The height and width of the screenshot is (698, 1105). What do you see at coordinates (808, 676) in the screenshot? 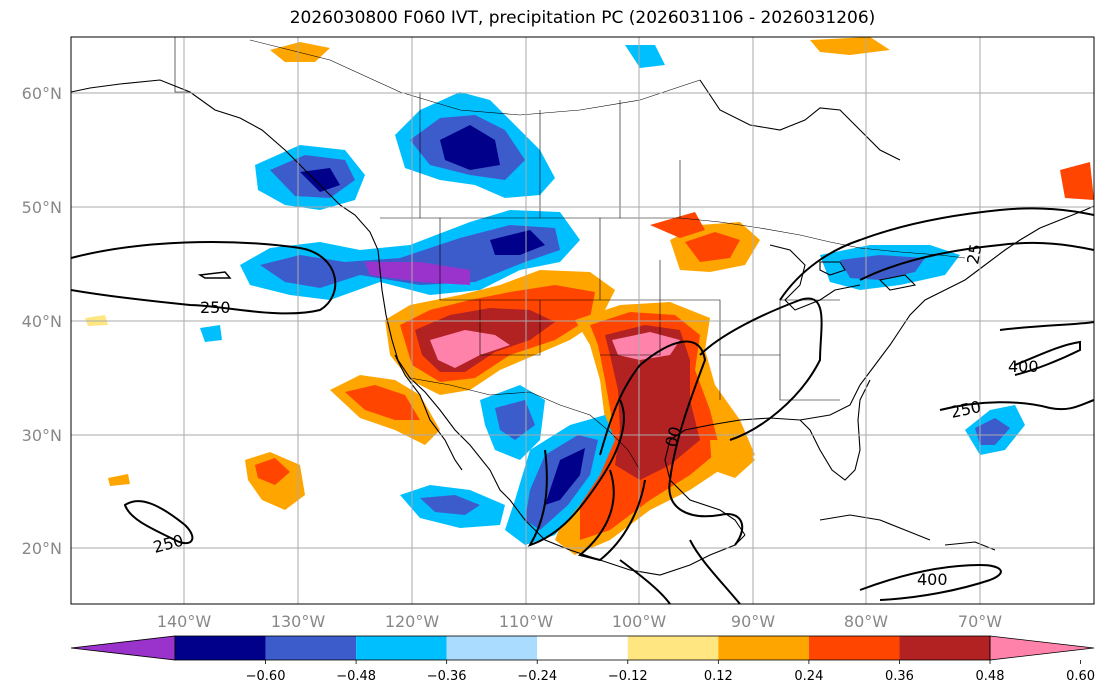
I see `colorbar-tick-label: 0.24` at bounding box center [808, 676].